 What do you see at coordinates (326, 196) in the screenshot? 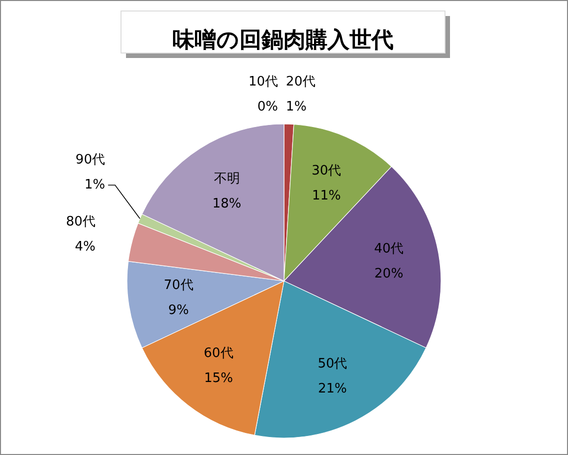
I see `data-label: 11%` at bounding box center [326, 196].